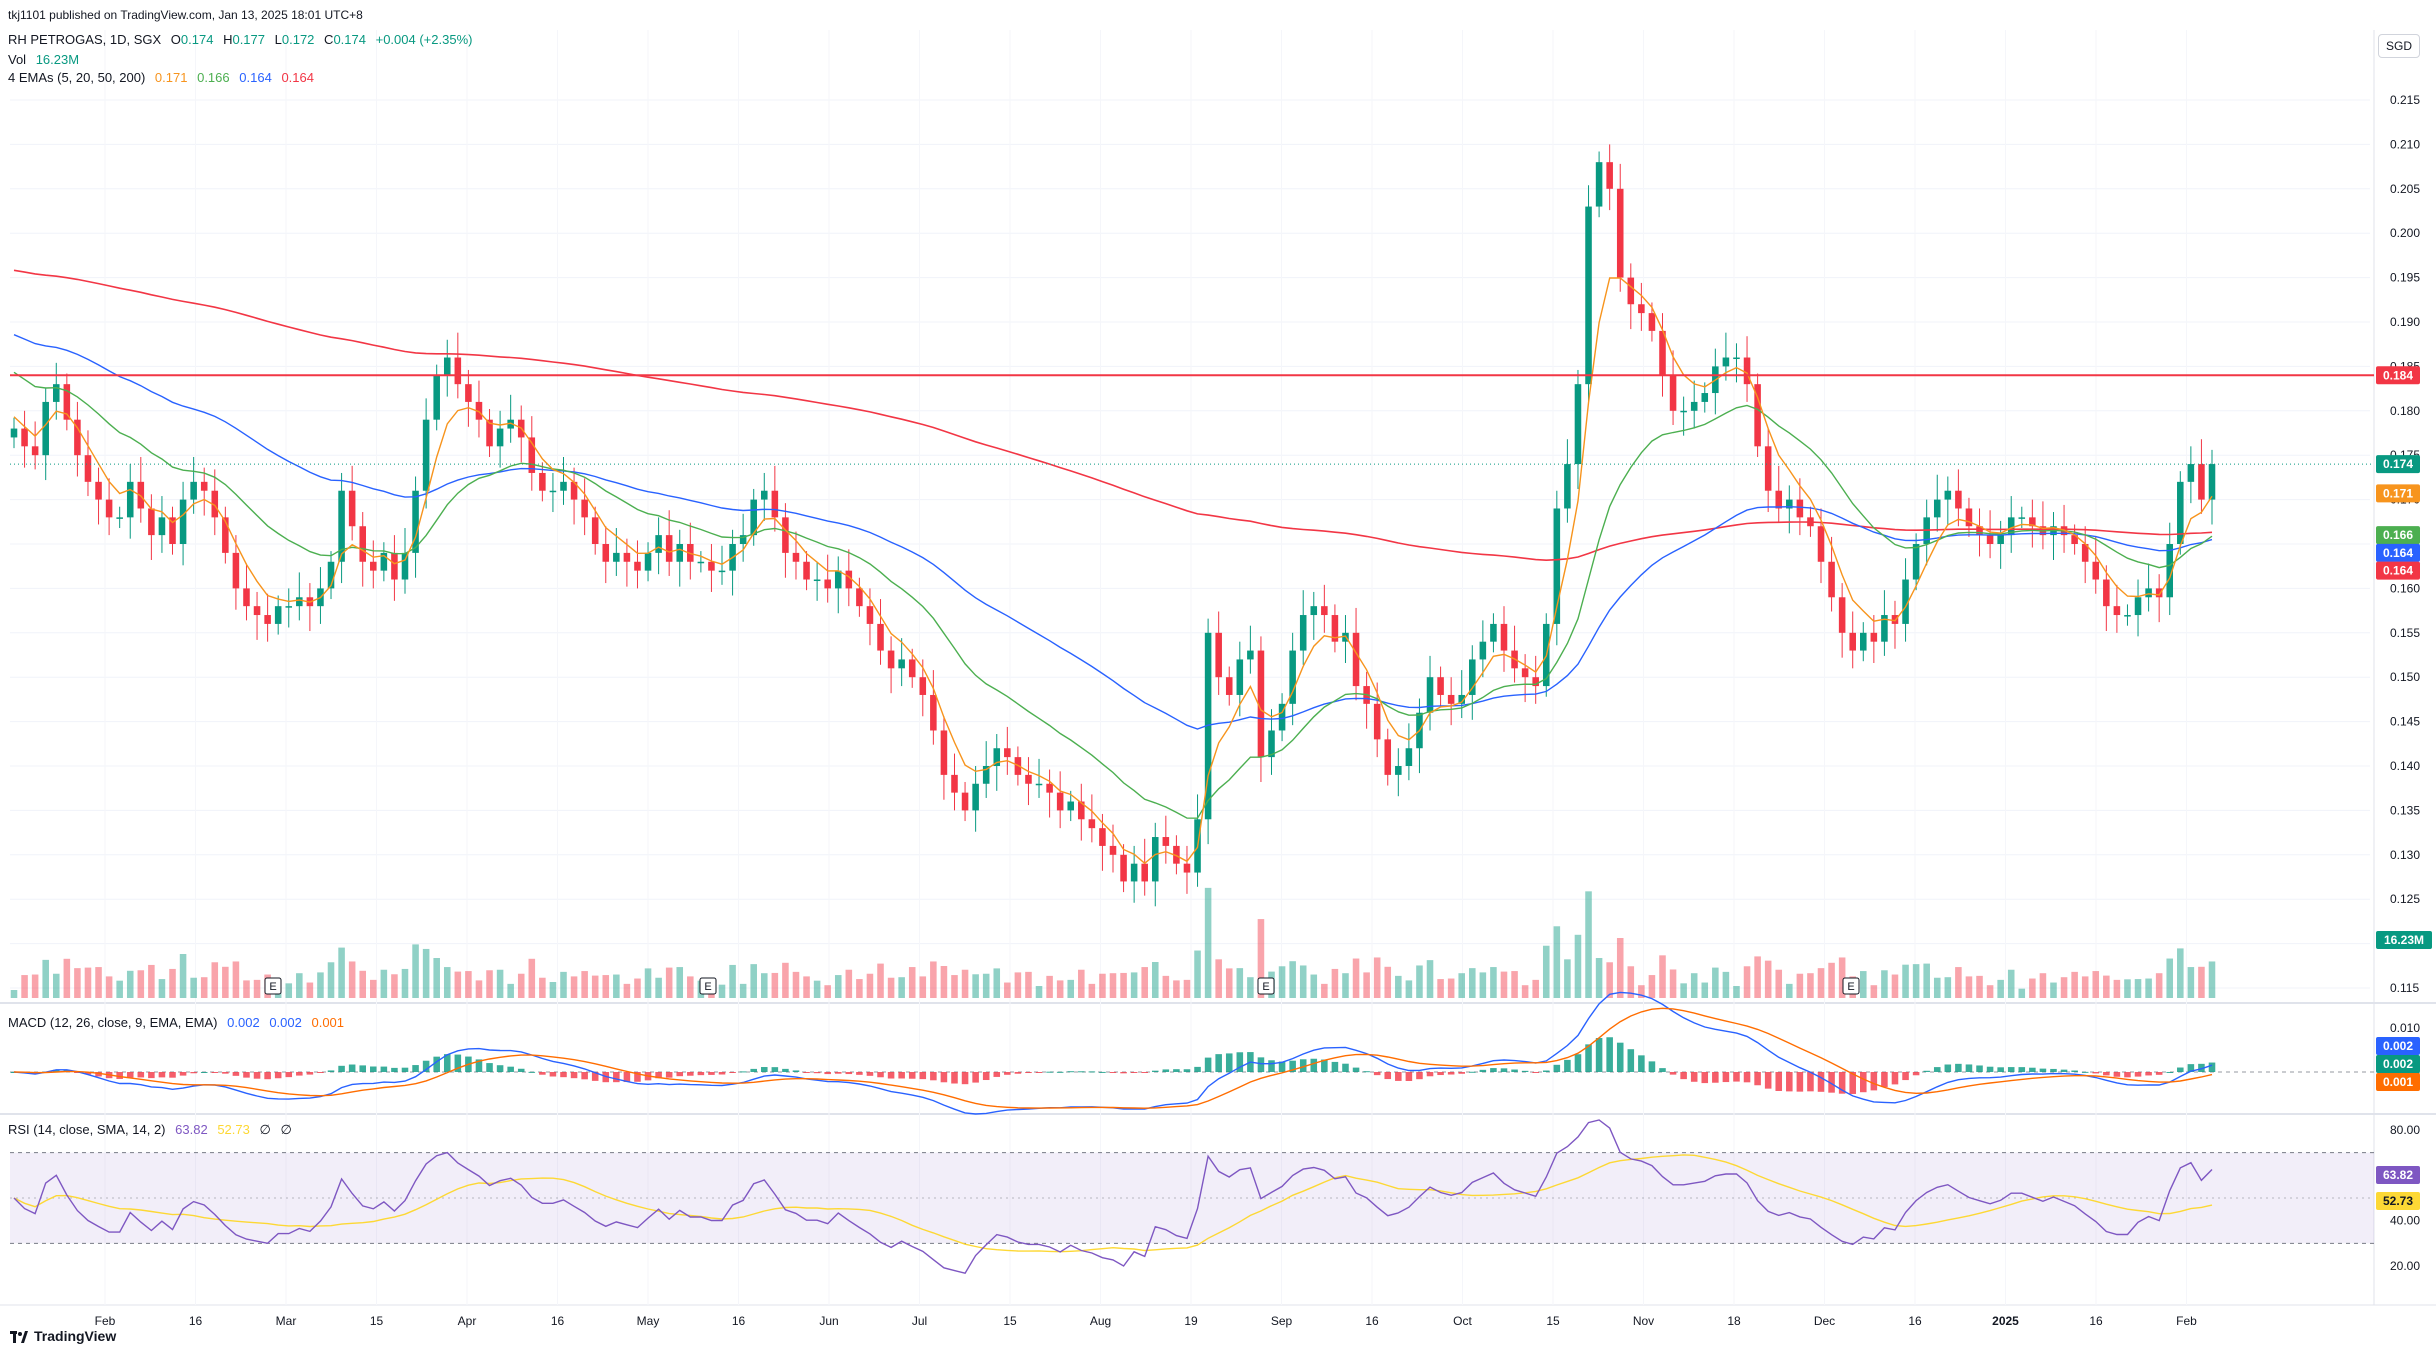 The image size is (2436, 1355). Describe the element at coordinates (77, 77) in the screenshot. I see `ema-label: 4 EMAs (5, 20, 50, 200)` at that location.